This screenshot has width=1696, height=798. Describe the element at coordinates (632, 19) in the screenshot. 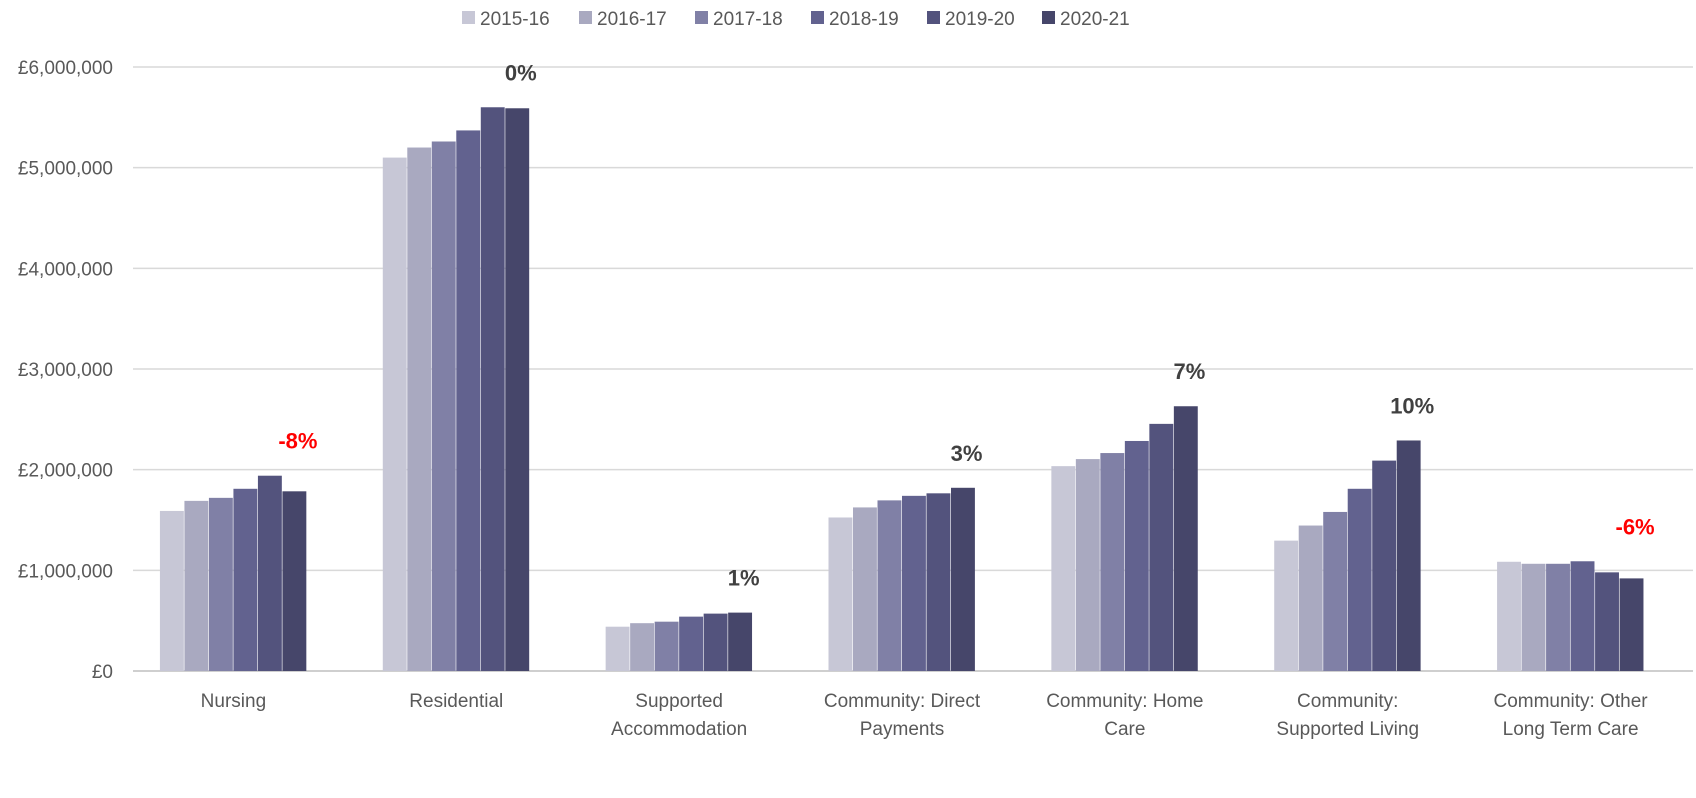

I see `legend-label: 2016-17` at that location.